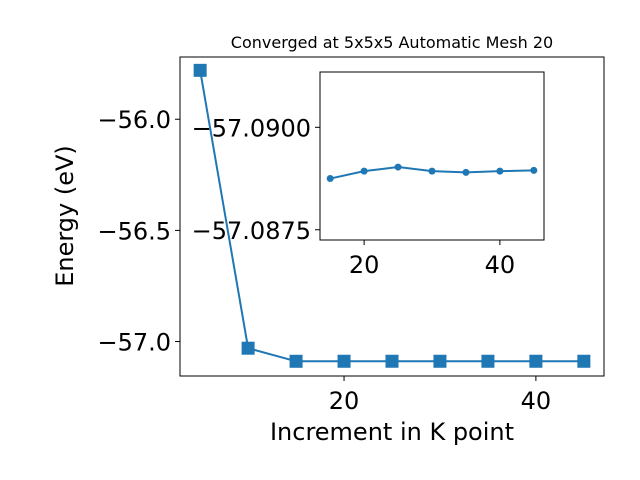 This screenshot has width=640, height=480. Describe the element at coordinates (500, 265) in the screenshot. I see `inset-x-tick-label: 40` at that location.